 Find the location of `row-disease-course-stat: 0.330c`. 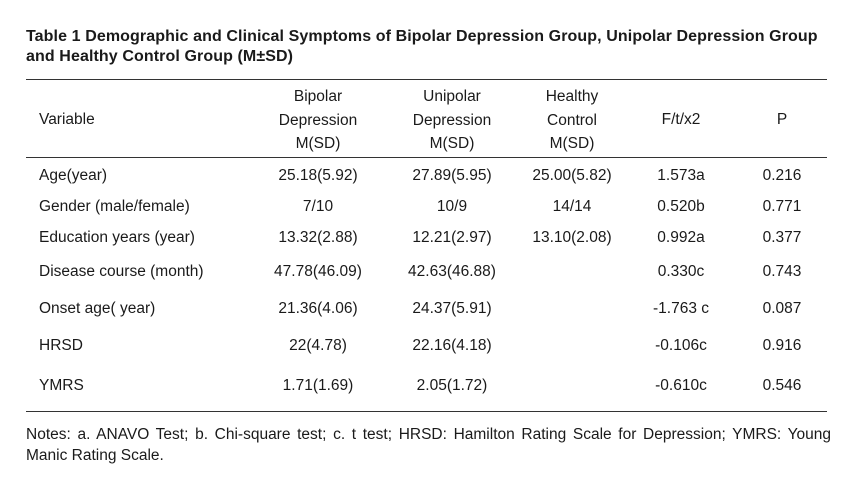

row-disease-course-stat: 0.330c is located at coordinates (681, 271).